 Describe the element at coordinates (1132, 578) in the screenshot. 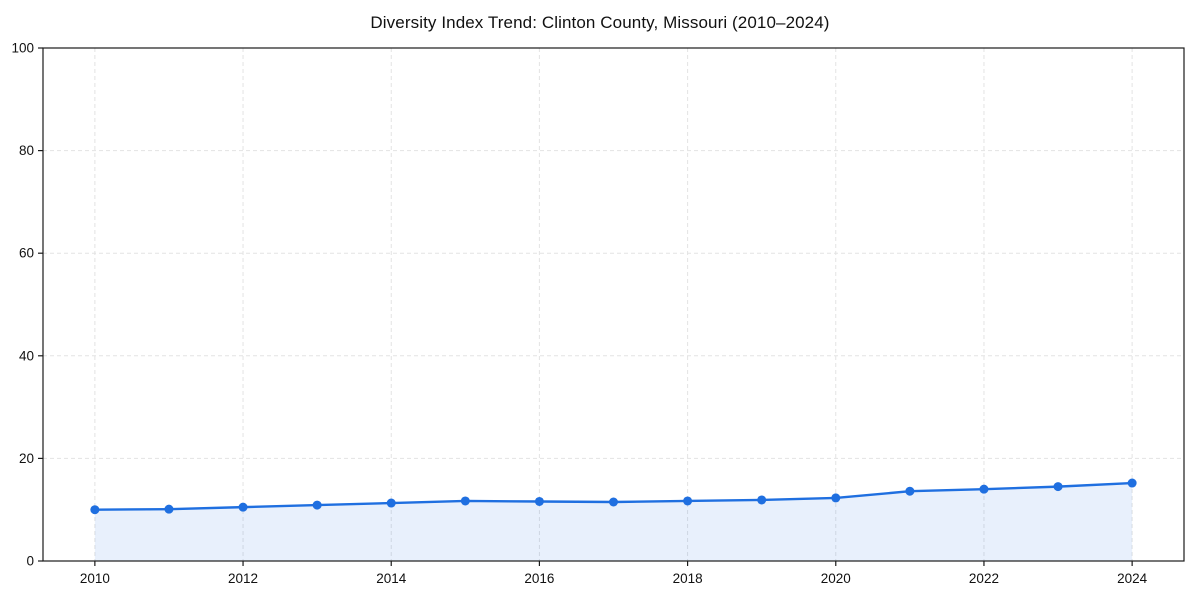

I see `x-tick-label: 2024` at that location.